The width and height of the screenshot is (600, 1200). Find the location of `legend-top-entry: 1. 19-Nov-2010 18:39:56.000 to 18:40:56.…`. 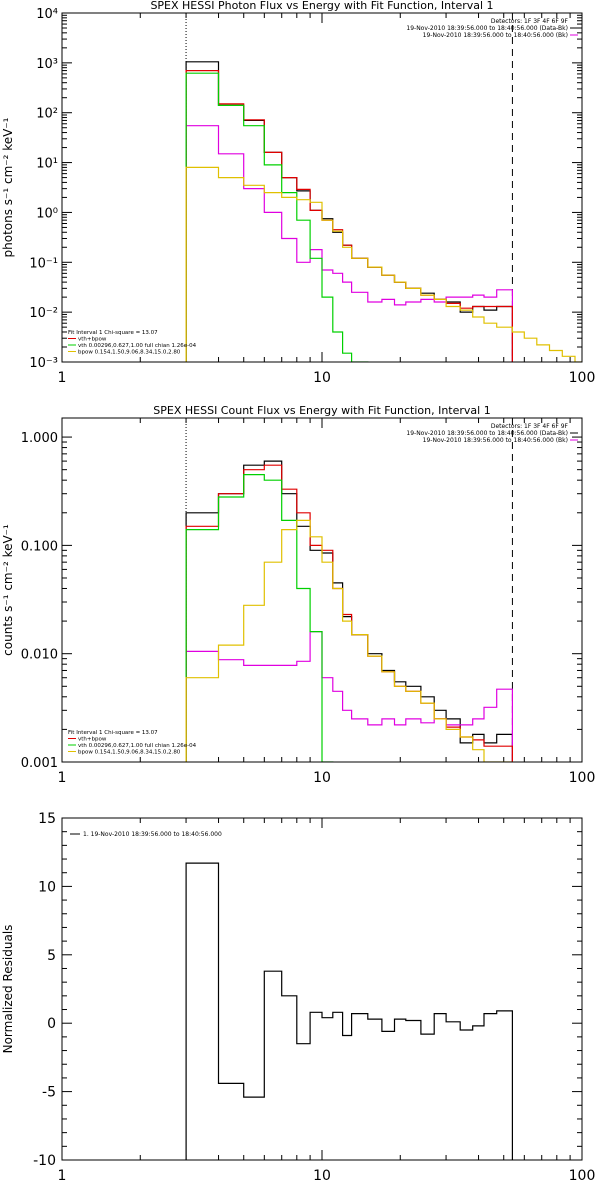

legend-top-entry: 1. 19-Nov-2010 18:39:56.000 to 18:40:56.… is located at coordinates (152, 834).